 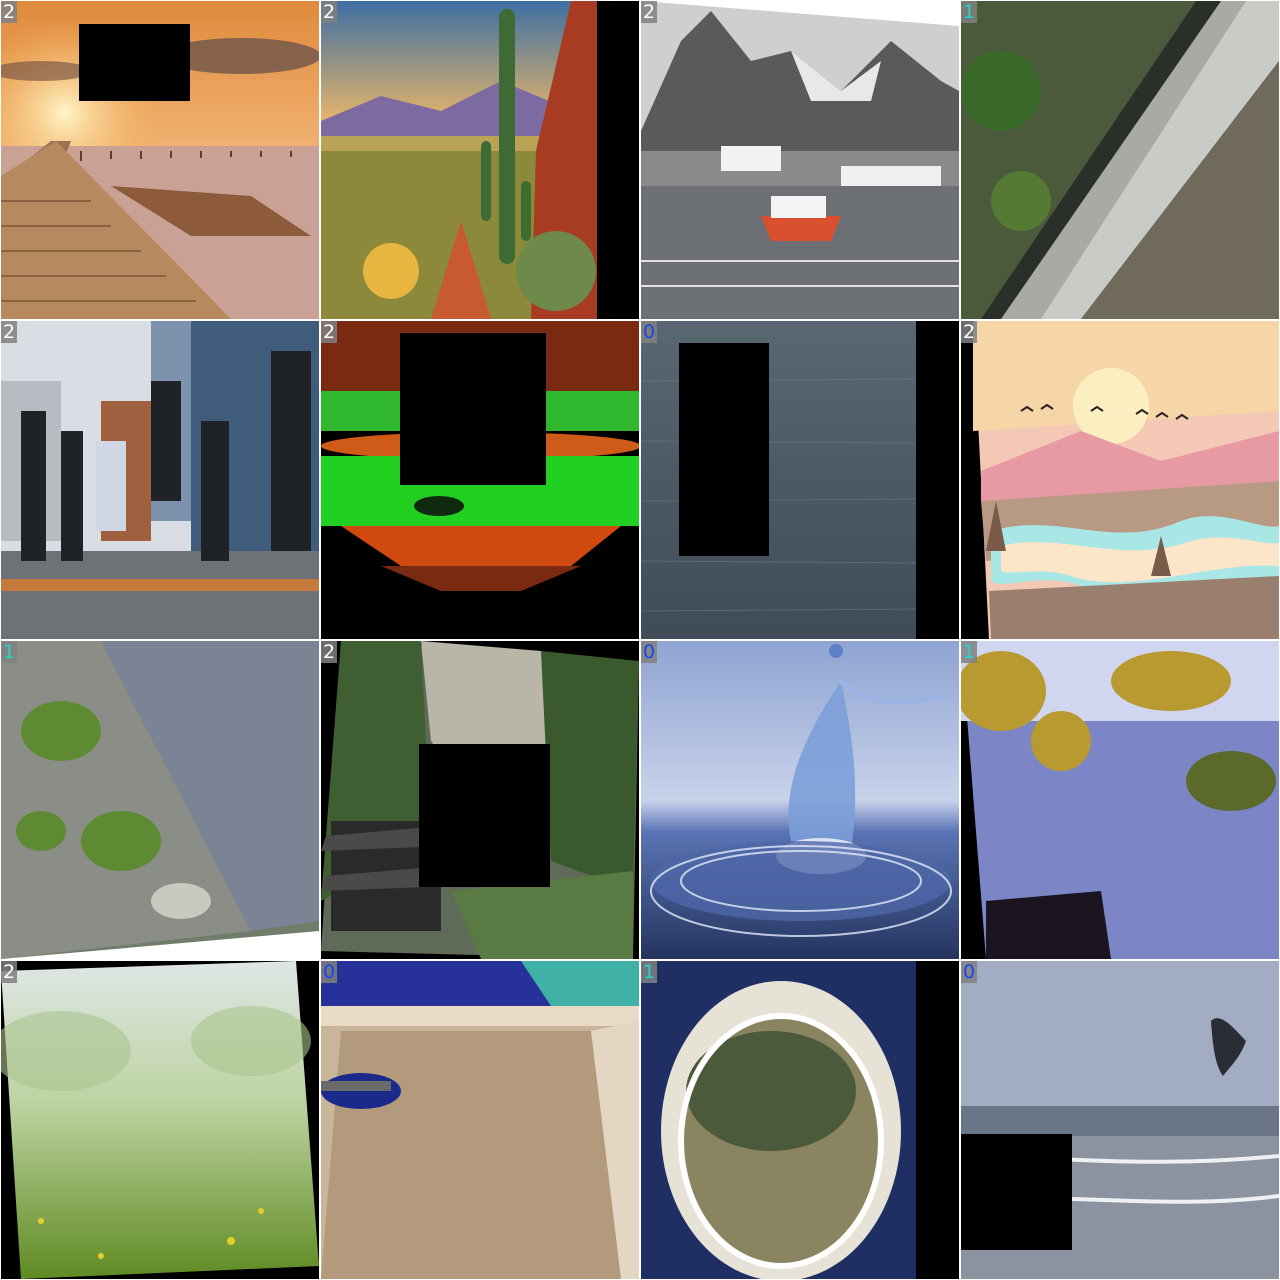 I want to click on water-splash-image, so click(x=800, y=800).